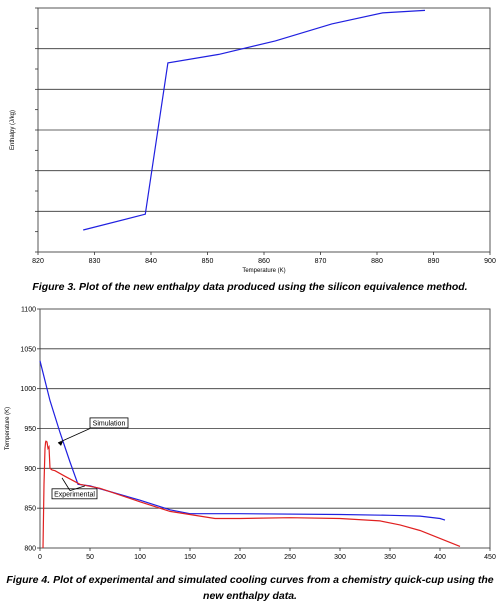  I want to click on x-tick-label: 250, so click(290, 557).